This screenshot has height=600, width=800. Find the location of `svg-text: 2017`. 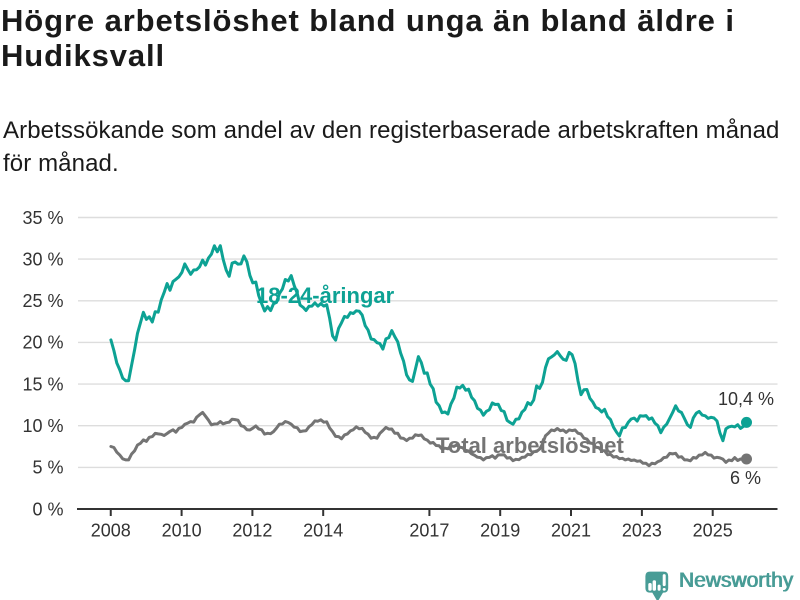

svg-text: 2017 is located at coordinates (429, 531).